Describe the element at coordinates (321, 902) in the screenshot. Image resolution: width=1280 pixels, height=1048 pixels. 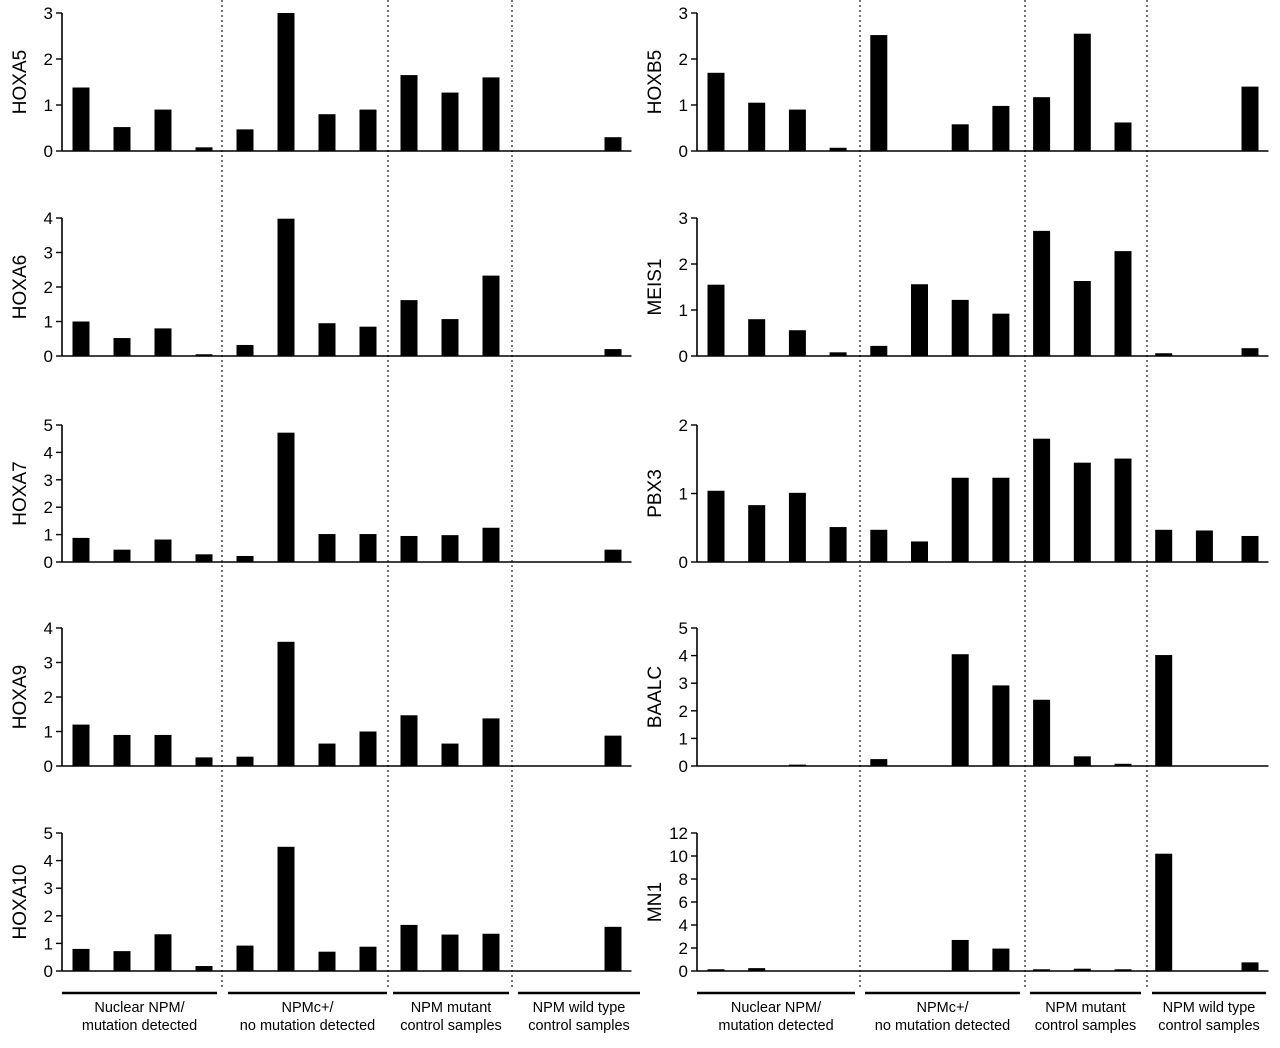
I see `chart-hoxa10: 0 1 2 3 4 5 HOXA10` at that location.